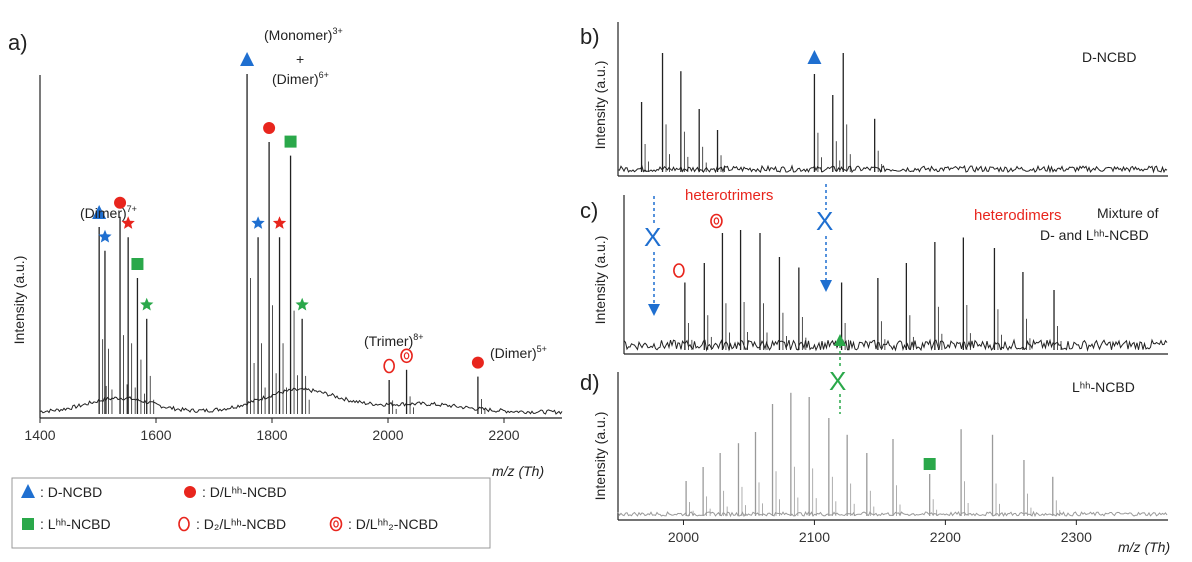 The height and width of the screenshot is (562, 1192). I want to click on panel-c-ylabel: Intensity (a.u.), so click(600, 280).